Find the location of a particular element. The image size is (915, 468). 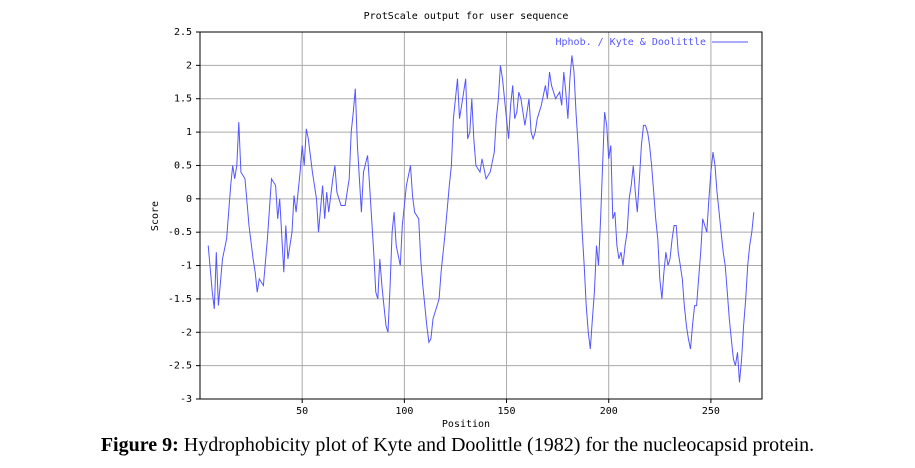

y-tick-label: -1 is located at coordinates (186, 266).